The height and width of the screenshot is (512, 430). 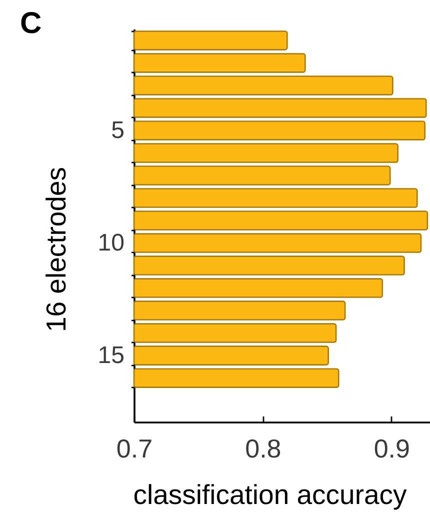 What do you see at coordinates (31, 23) in the screenshot?
I see `chart-title: C` at bounding box center [31, 23].